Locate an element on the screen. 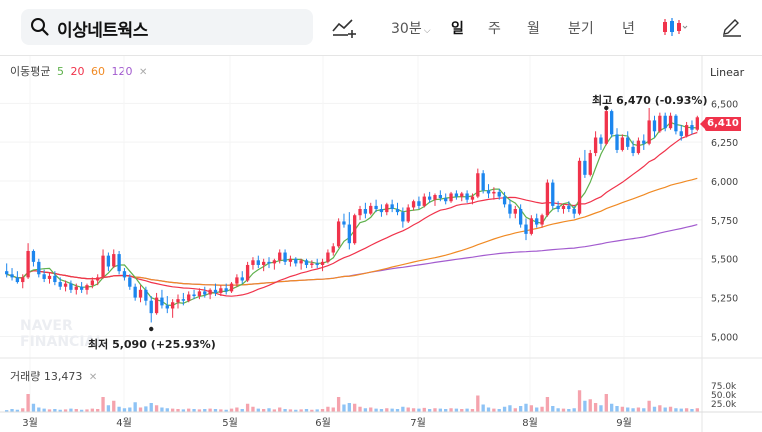  pencil-icon is located at coordinates (732, 27).